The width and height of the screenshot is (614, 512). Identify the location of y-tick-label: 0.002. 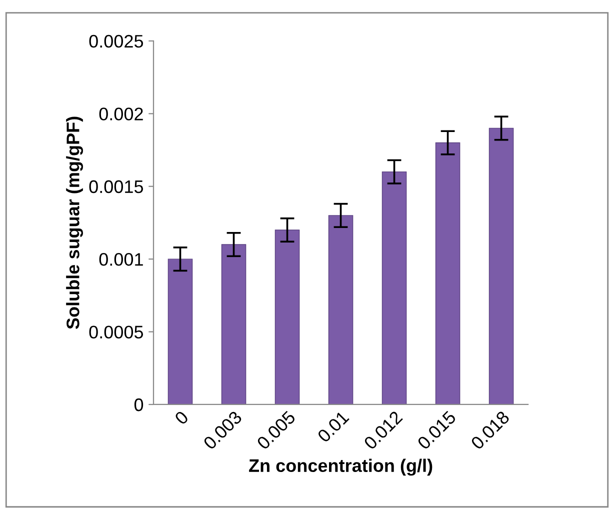
(121, 114).